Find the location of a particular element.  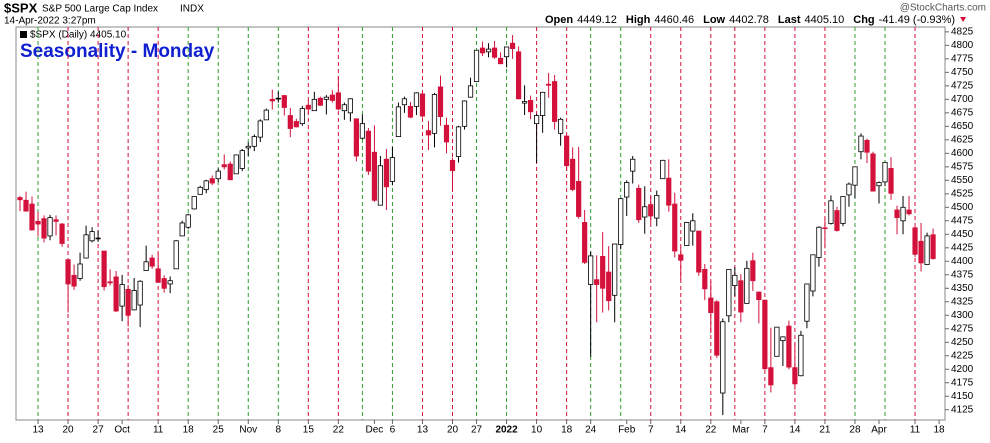

legend: $SPX (Daily) 4405.10 is located at coordinates (78, 35).